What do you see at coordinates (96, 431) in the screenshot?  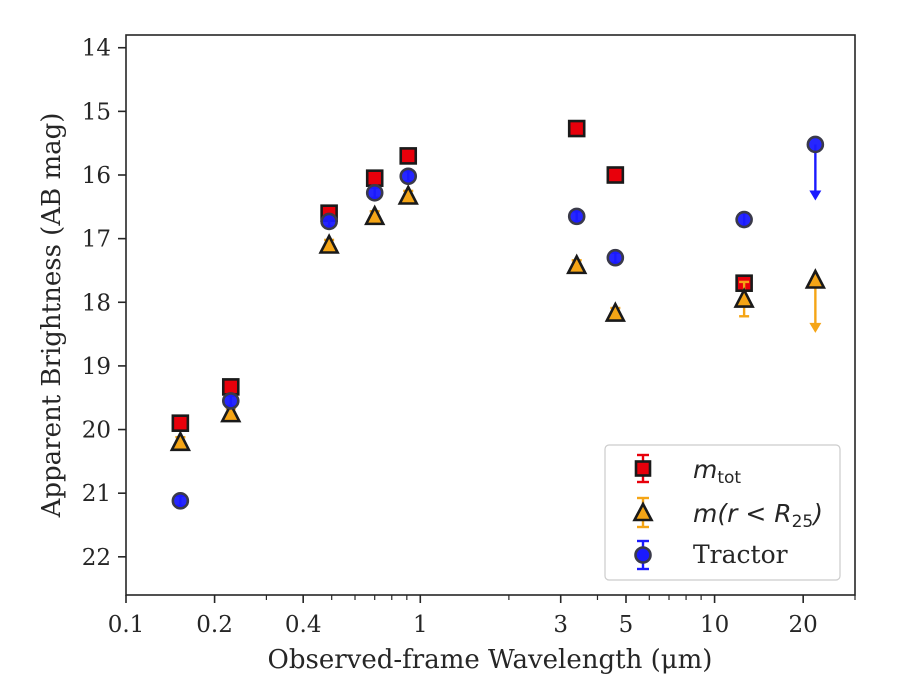 I see `y-tick-label: 20` at bounding box center [96, 431].